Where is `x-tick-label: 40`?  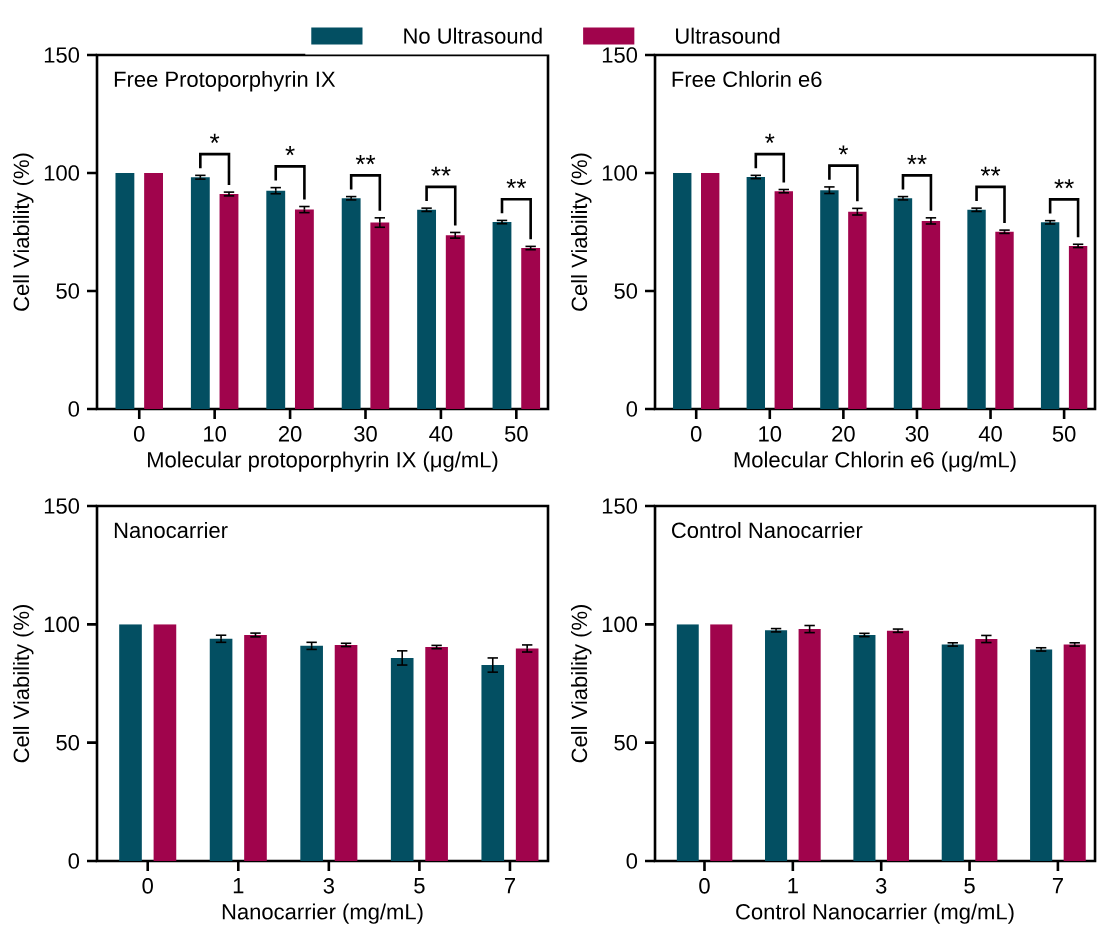
x-tick-label: 40 is located at coordinates (441, 434).